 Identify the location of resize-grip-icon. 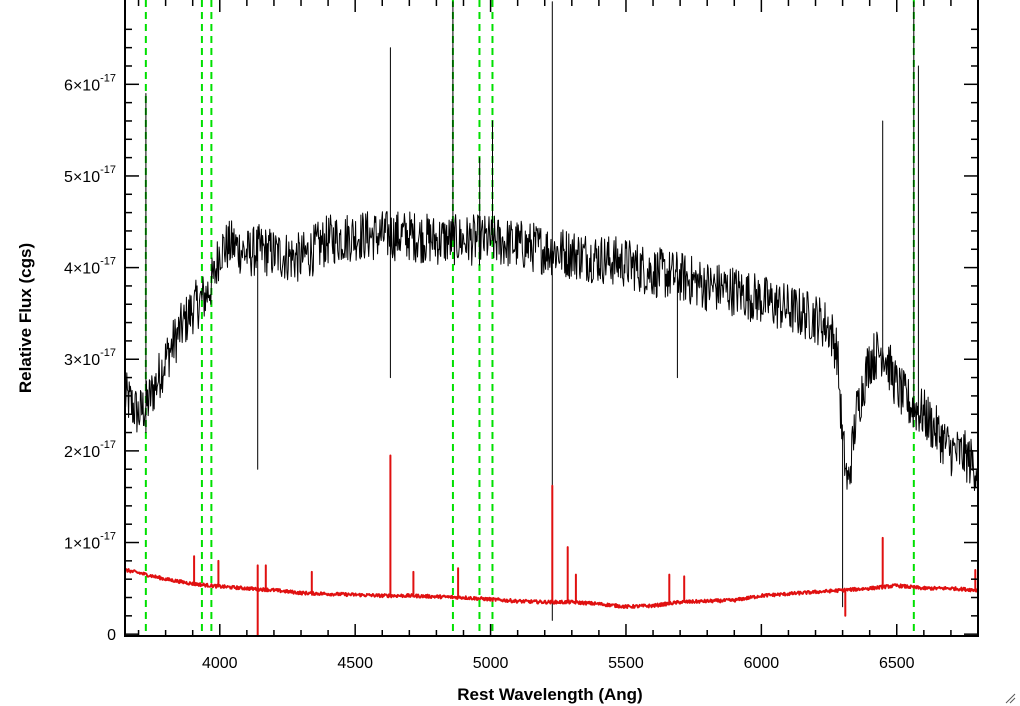
(1010, 698).